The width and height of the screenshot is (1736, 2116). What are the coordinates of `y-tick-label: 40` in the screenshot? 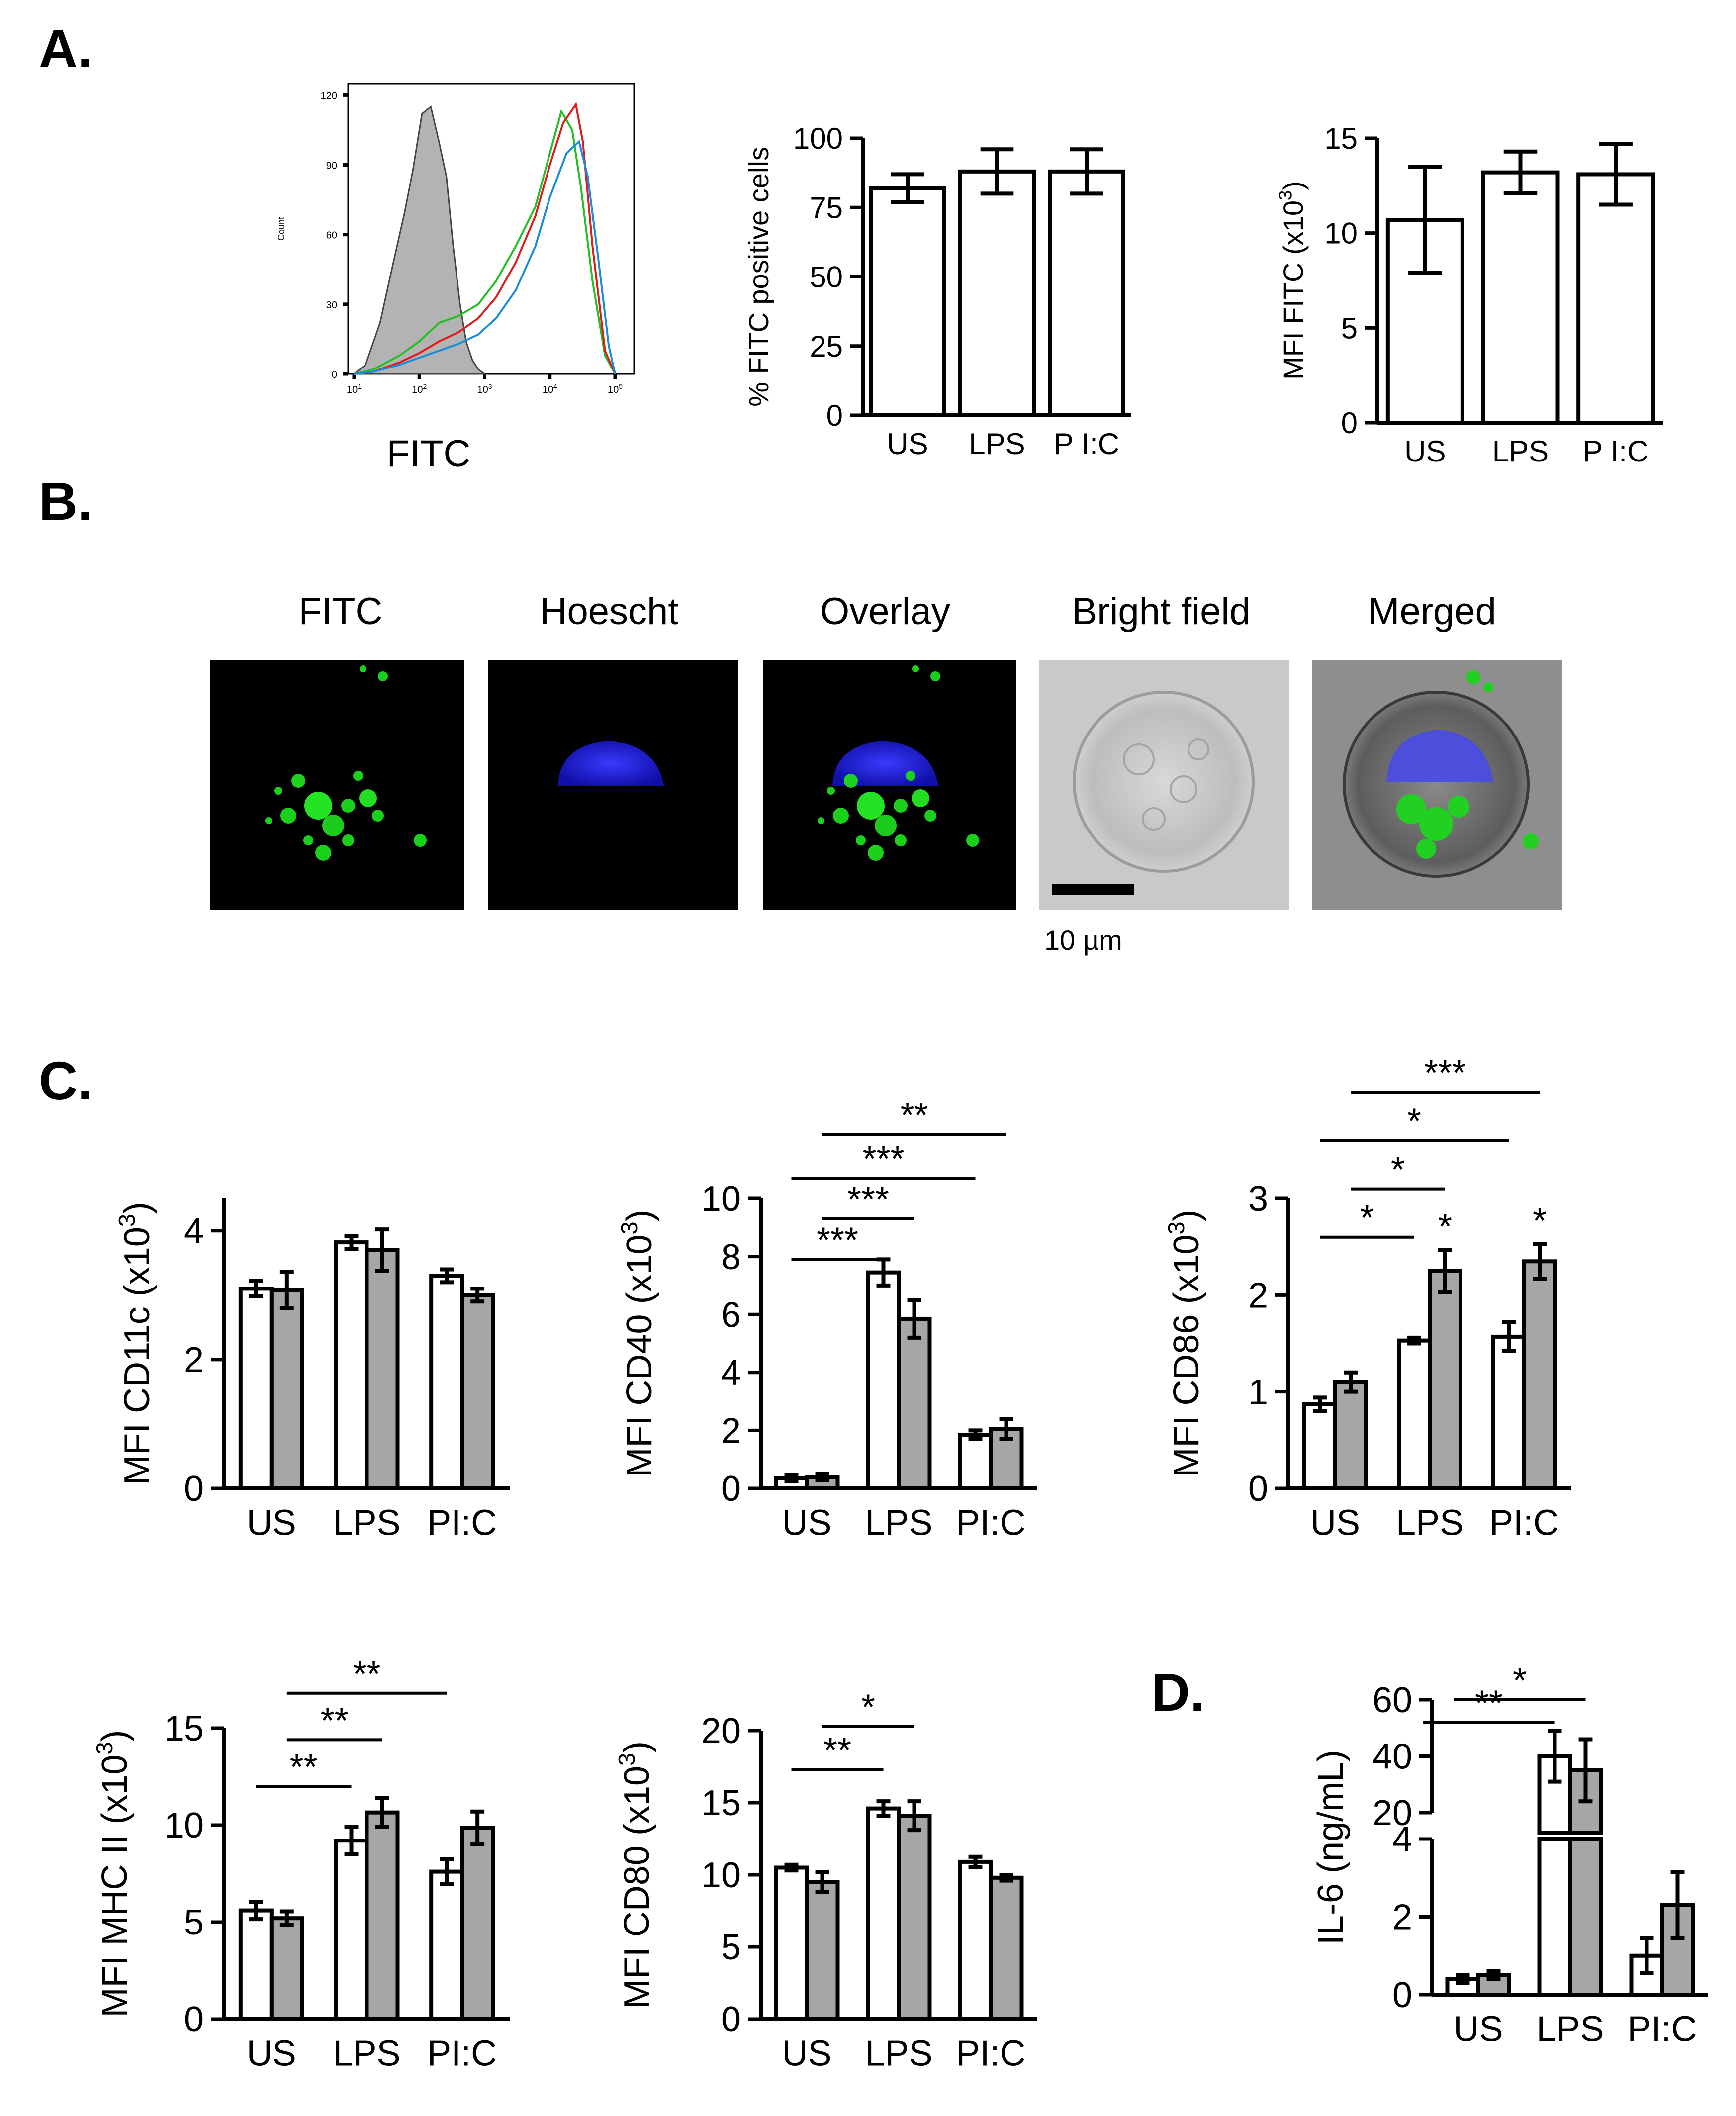 It's located at (1392, 1757).